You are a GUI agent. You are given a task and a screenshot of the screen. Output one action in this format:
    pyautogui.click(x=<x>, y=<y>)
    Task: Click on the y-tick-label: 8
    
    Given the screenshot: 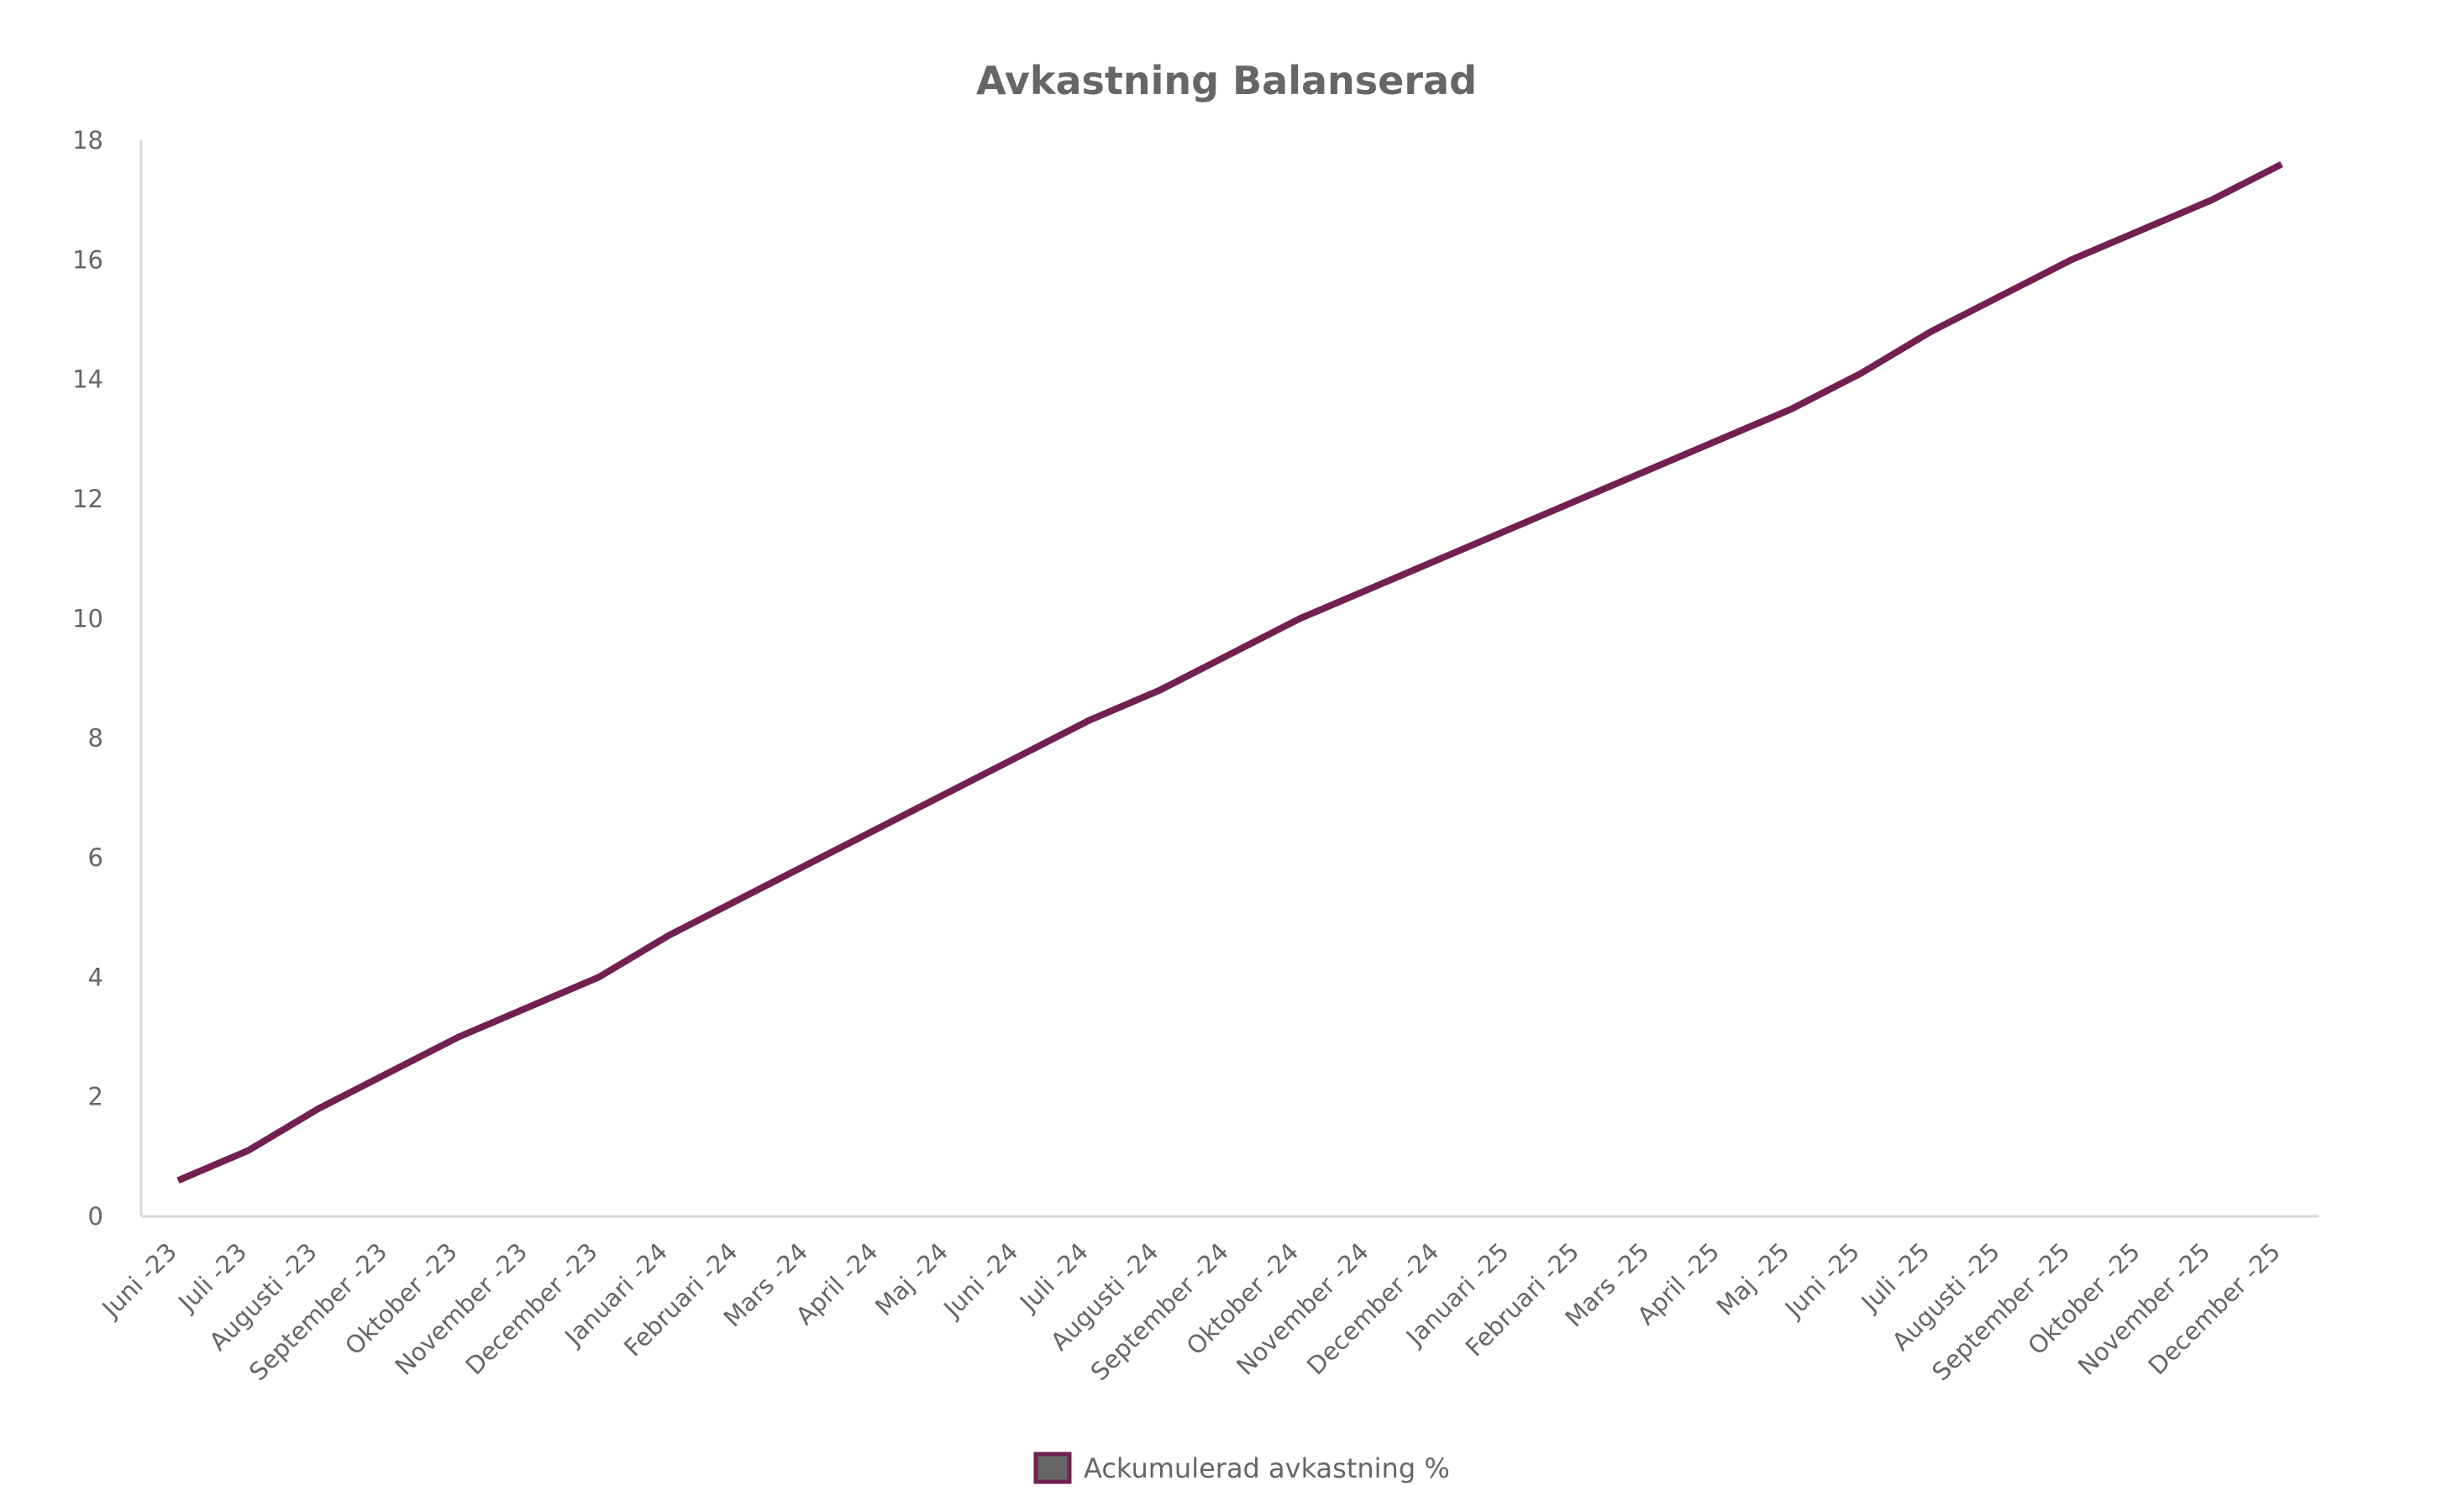 What is the action you would take?
    pyautogui.click(x=95, y=738)
    